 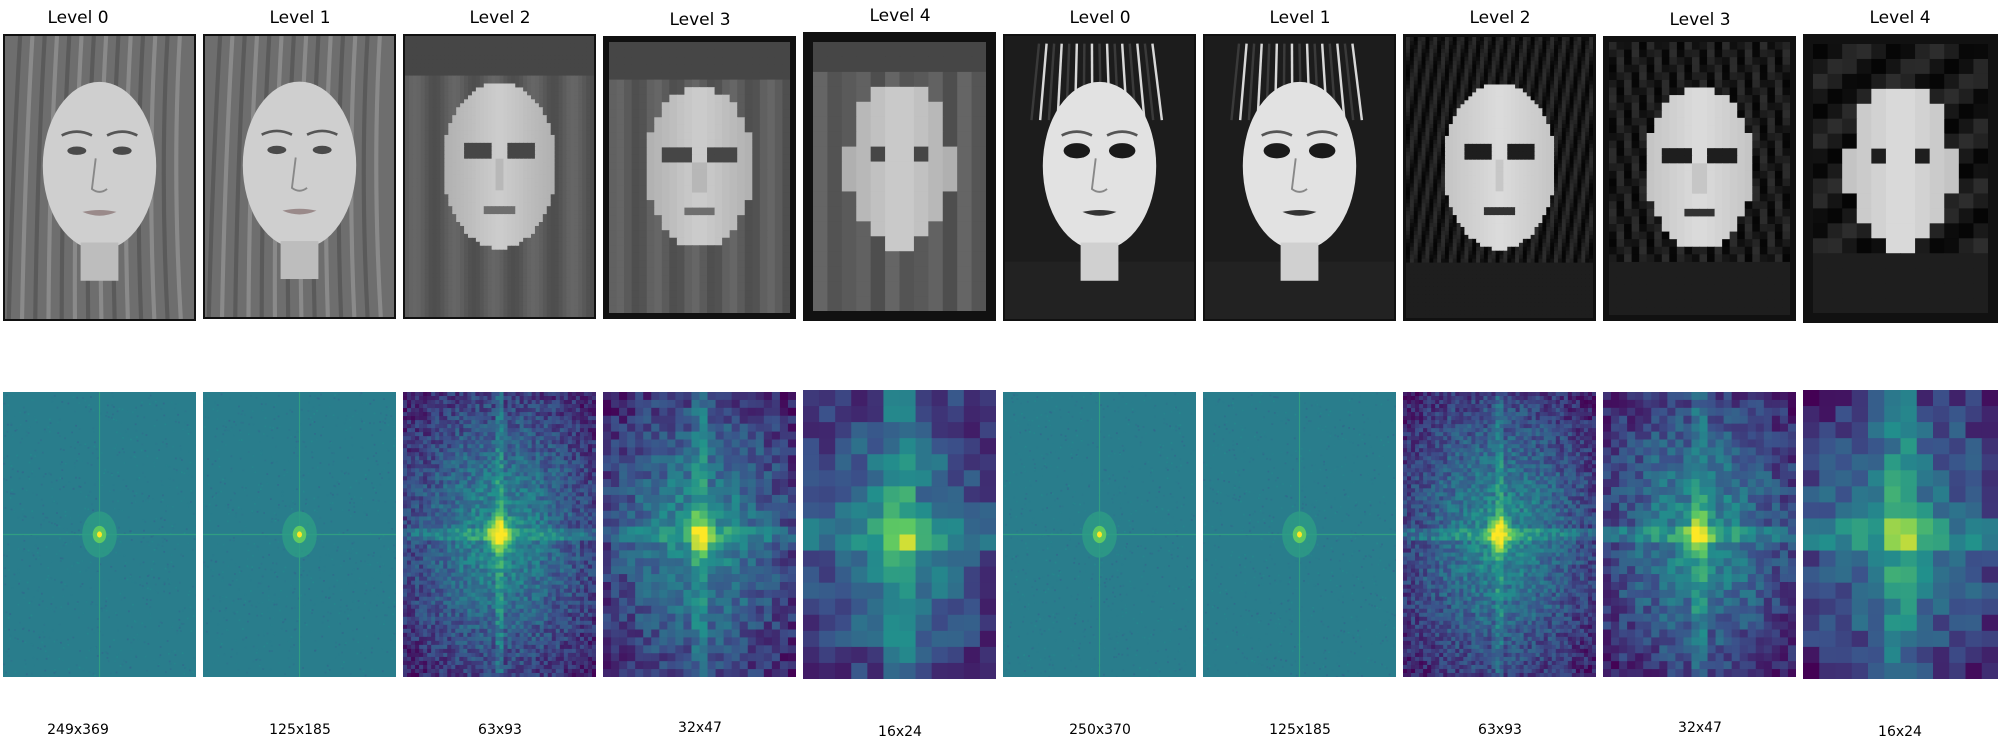 I want to click on image-size-label: 249x369, so click(x=89, y=730).